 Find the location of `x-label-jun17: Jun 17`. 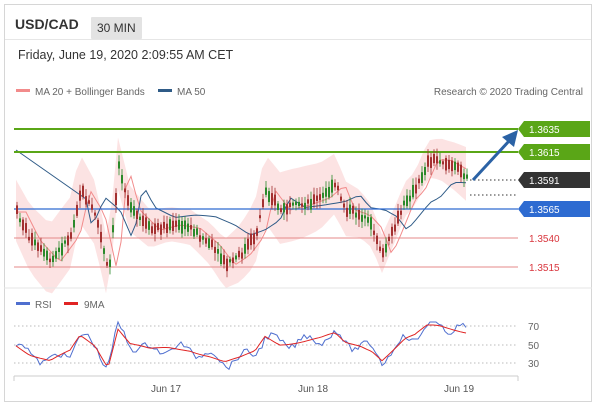

x-label-jun17: Jun 17 is located at coordinates (166, 389).